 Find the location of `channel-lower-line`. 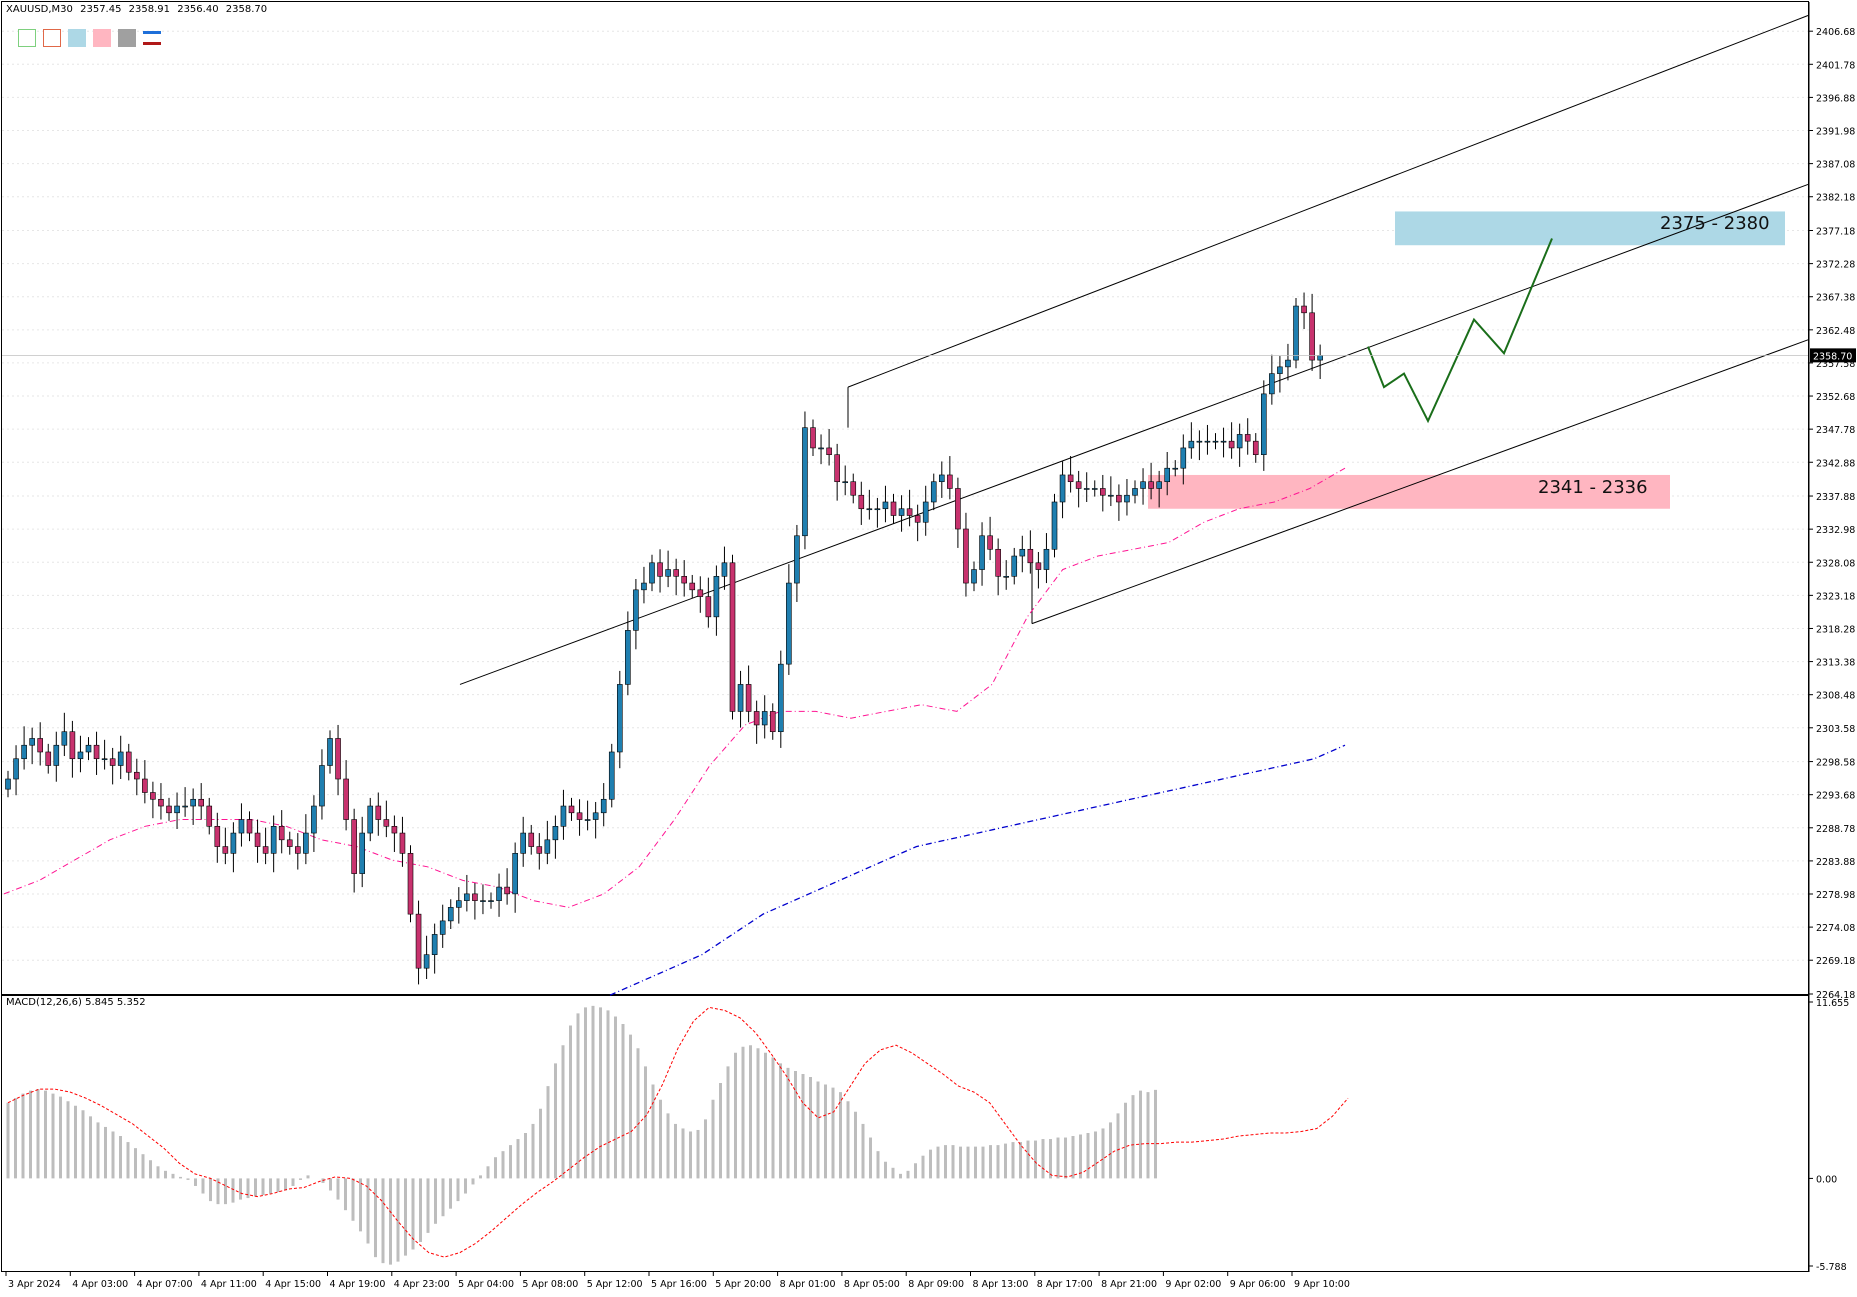

channel-lower-line is located at coordinates (1420, 482).